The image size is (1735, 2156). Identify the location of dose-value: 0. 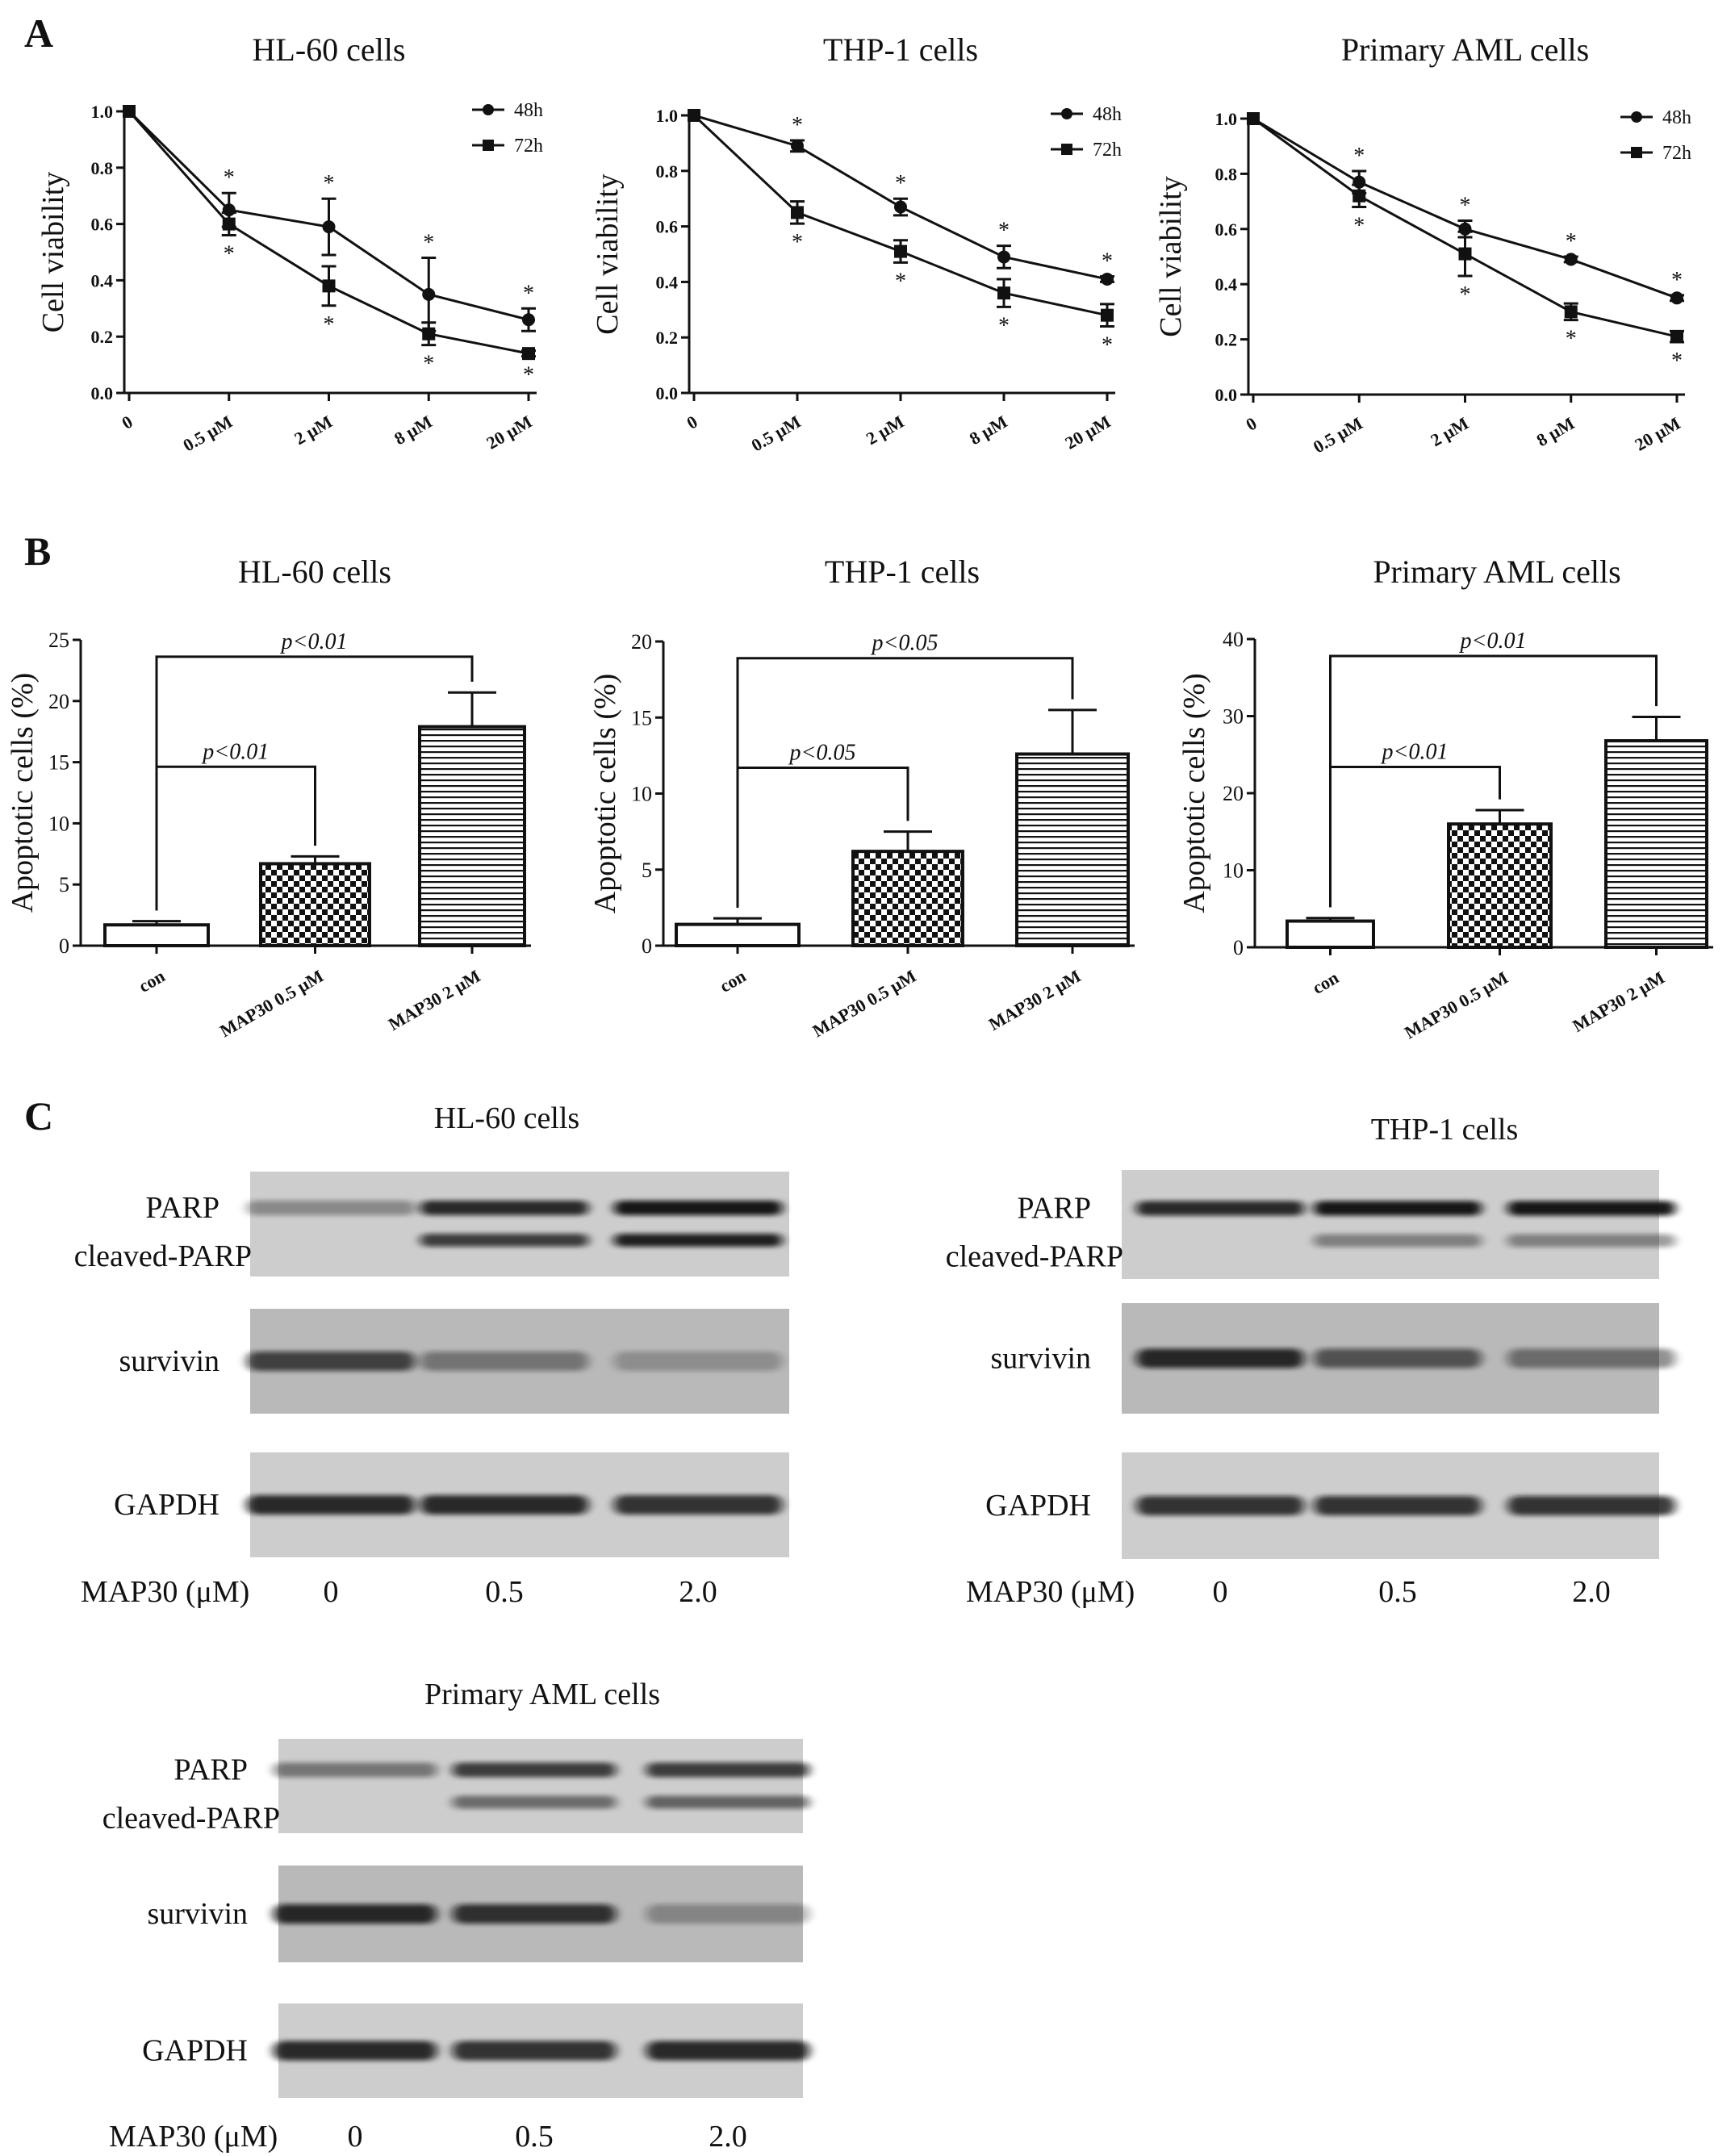
(331, 1592).